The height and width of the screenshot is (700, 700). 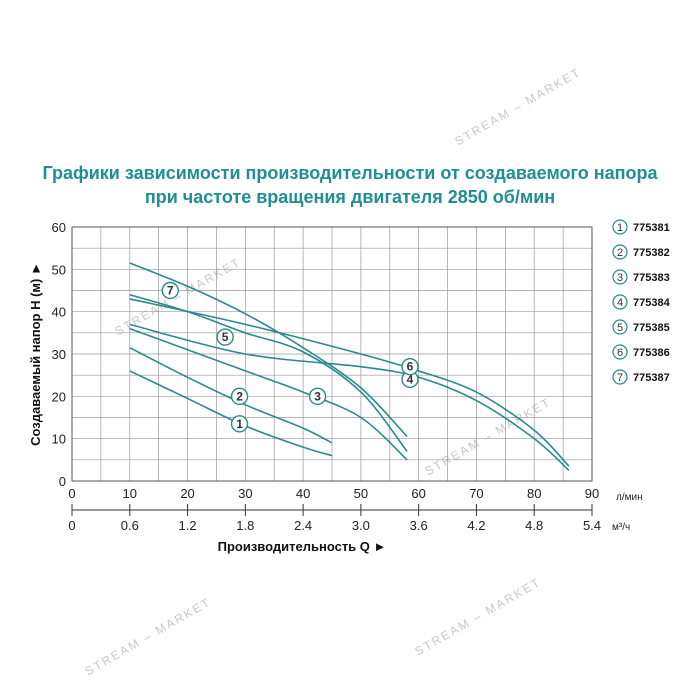 I want to click on legend-marker-number: 5, so click(x=620, y=328).